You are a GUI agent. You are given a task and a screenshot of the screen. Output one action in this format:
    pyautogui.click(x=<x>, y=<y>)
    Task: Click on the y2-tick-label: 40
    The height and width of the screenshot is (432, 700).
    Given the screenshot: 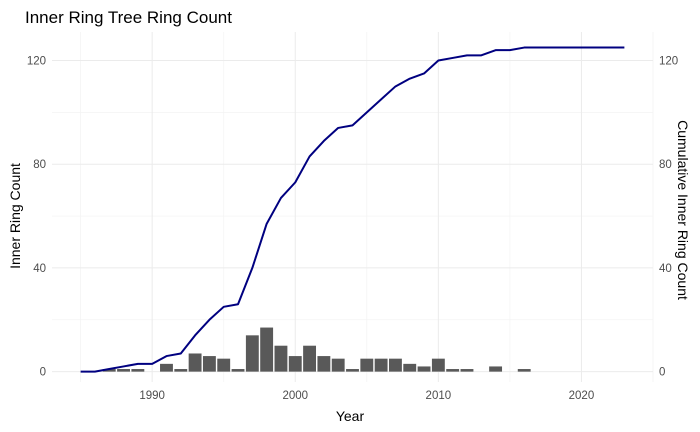 What is the action you would take?
    pyautogui.click(x=665, y=269)
    